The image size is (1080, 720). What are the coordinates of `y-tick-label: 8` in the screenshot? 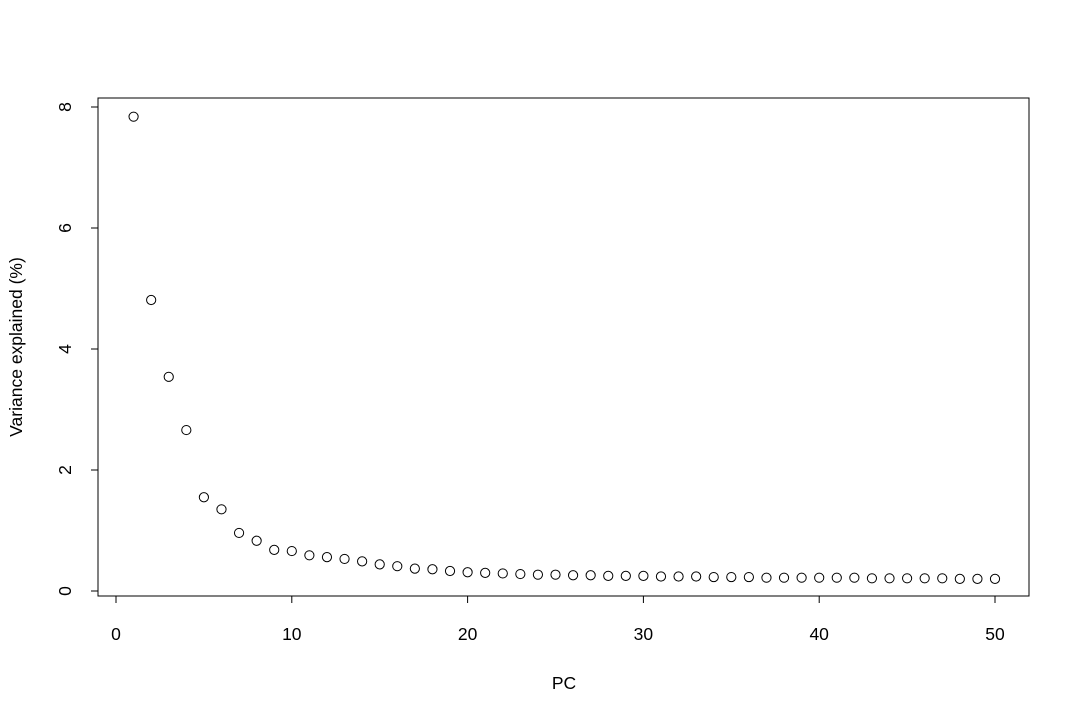 It's located at (65, 107).